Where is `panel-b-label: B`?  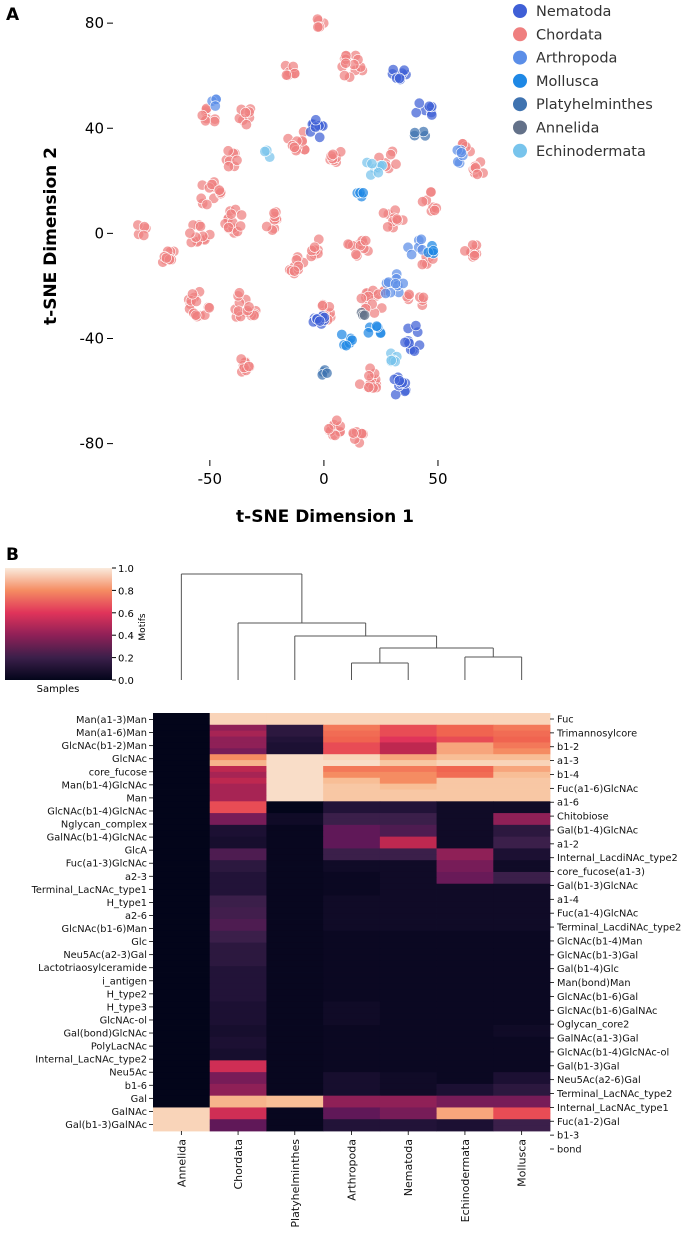
panel-b-label: B is located at coordinates (12, 555).